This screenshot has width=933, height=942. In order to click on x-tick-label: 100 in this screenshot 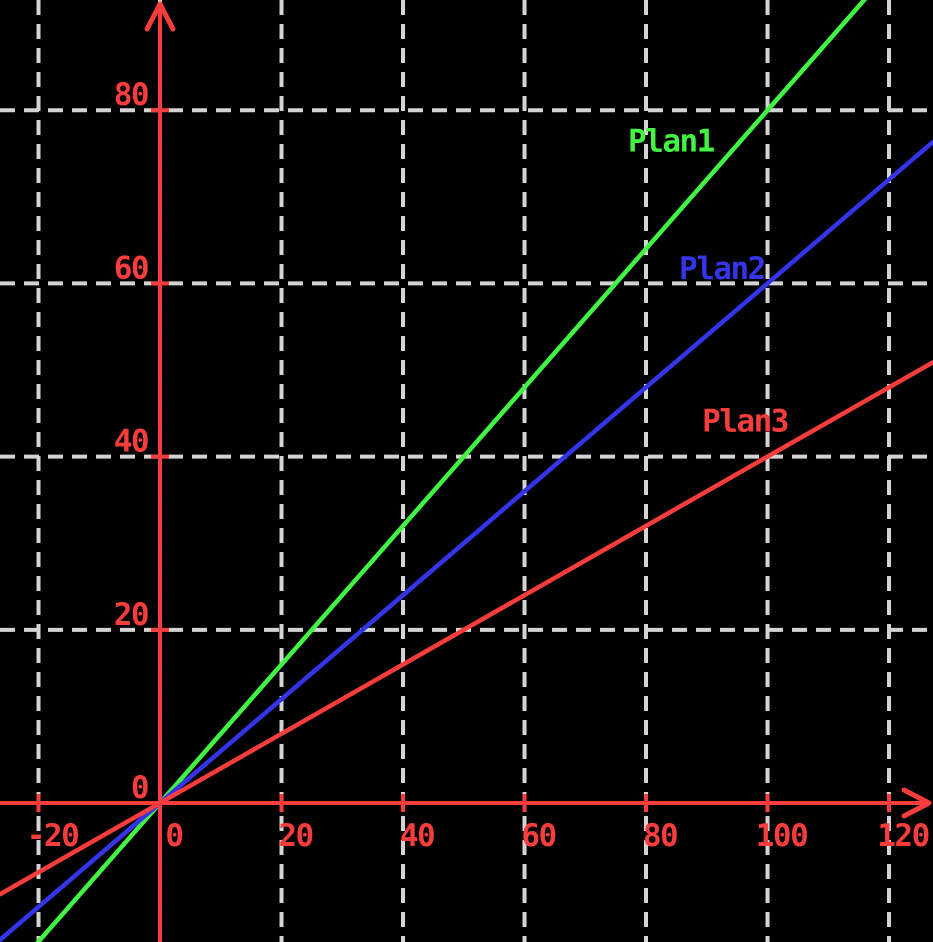, I will do `click(782, 836)`.